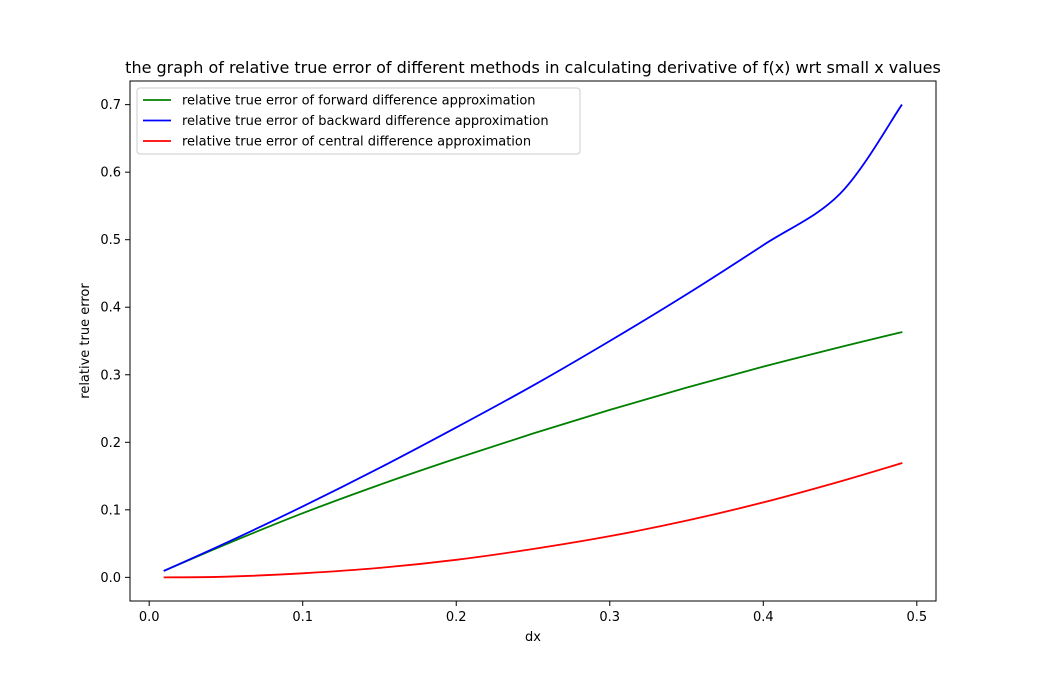 The height and width of the screenshot is (675, 1041). I want to click on y-tick-label: 0.0, so click(110, 578).